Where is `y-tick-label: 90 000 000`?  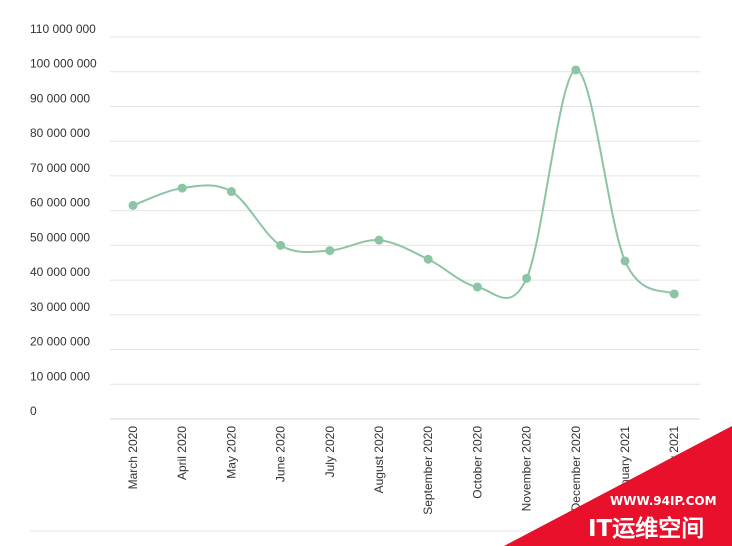
y-tick-label: 90 000 000 is located at coordinates (60, 98).